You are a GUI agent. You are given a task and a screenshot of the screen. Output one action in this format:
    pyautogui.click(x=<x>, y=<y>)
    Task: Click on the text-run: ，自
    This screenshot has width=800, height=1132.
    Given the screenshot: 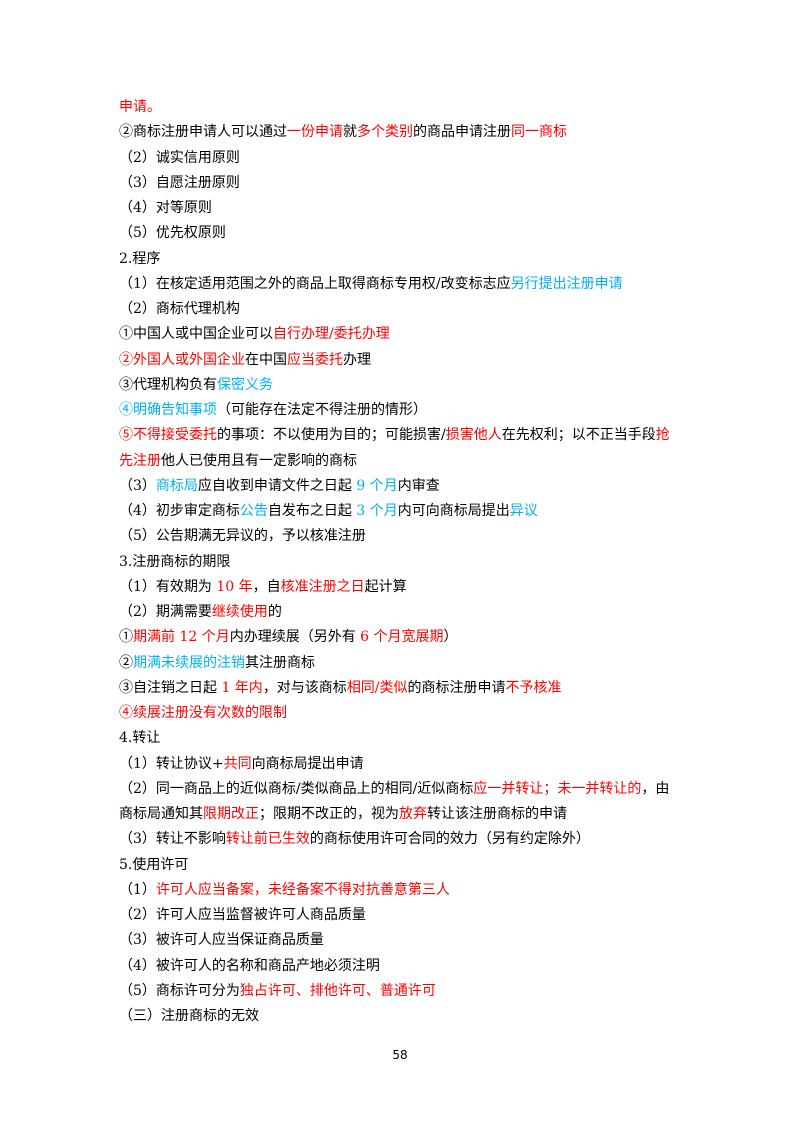 What is the action you would take?
    pyautogui.click(x=266, y=586)
    